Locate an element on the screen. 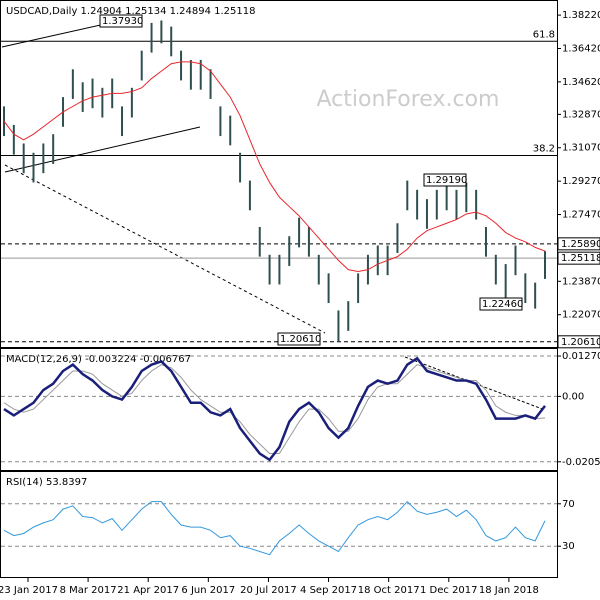 The height and width of the screenshot is (600, 600). y-tick-label: 1.27470 is located at coordinates (581, 215).